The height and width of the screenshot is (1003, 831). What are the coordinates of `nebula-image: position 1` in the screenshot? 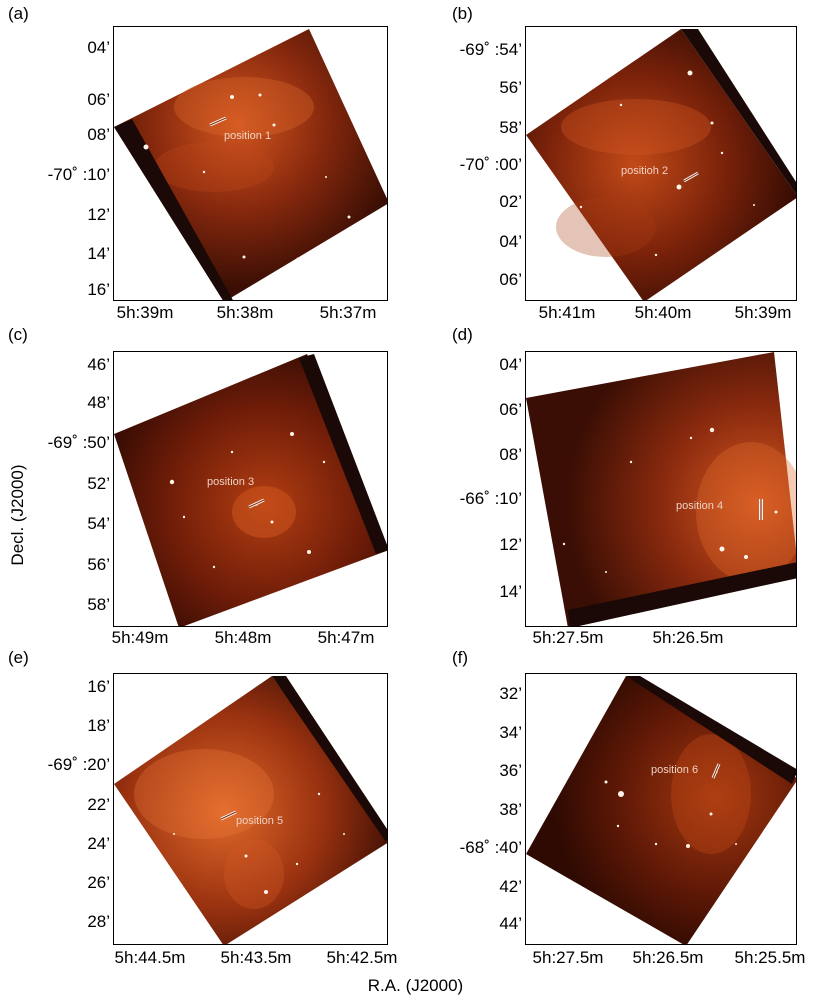 It's located at (250, 164).